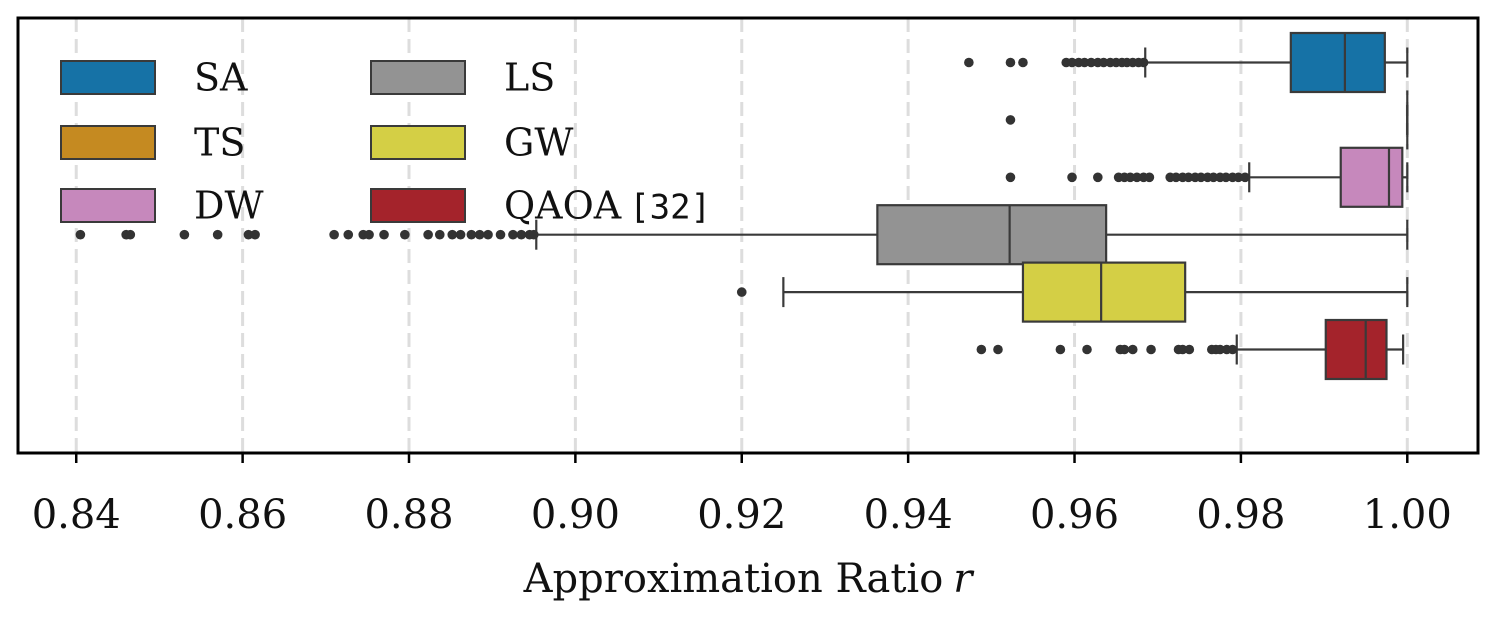 This screenshot has width=1496, height=622. What do you see at coordinates (607, 206) in the screenshot?
I see `legend-label: QAOA [32]` at bounding box center [607, 206].